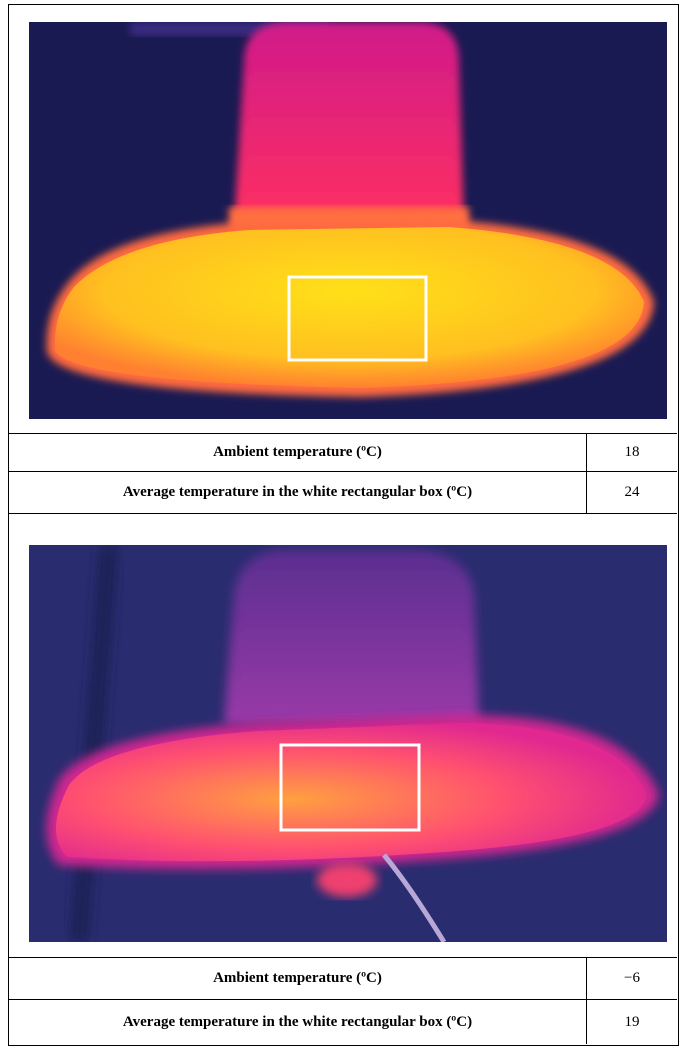  What do you see at coordinates (632, 1021) in the screenshot?
I see `row-value: 19` at bounding box center [632, 1021].